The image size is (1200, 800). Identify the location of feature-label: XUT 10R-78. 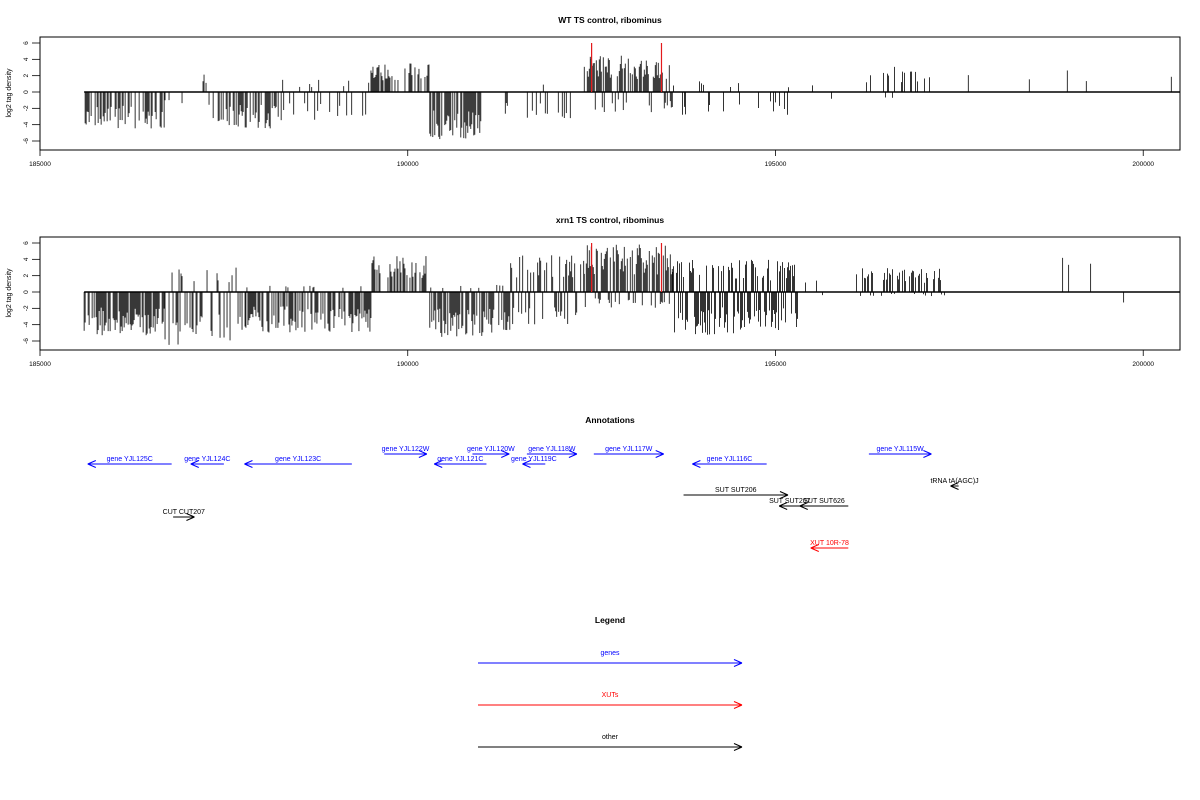
(829, 543).